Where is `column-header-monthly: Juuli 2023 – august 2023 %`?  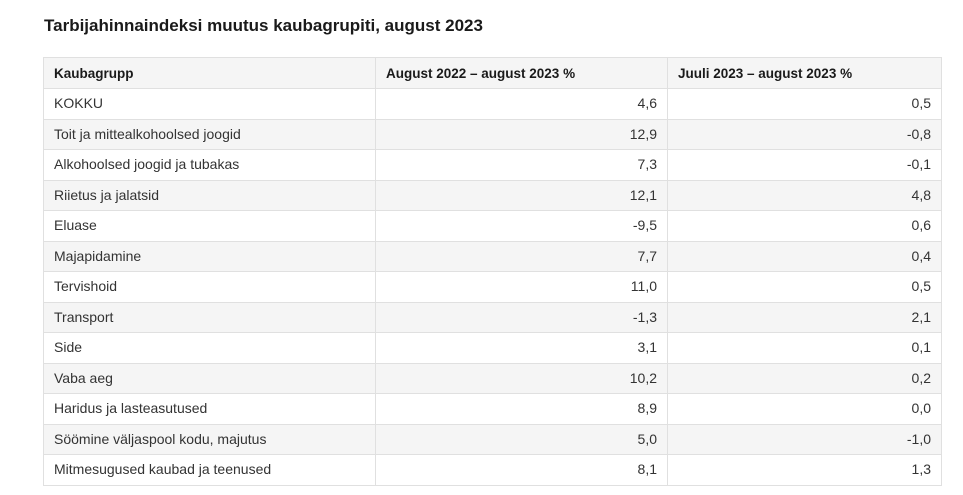 column-header-monthly: Juuli 2023 – august 2023 % is located at coordinates (804, 73).